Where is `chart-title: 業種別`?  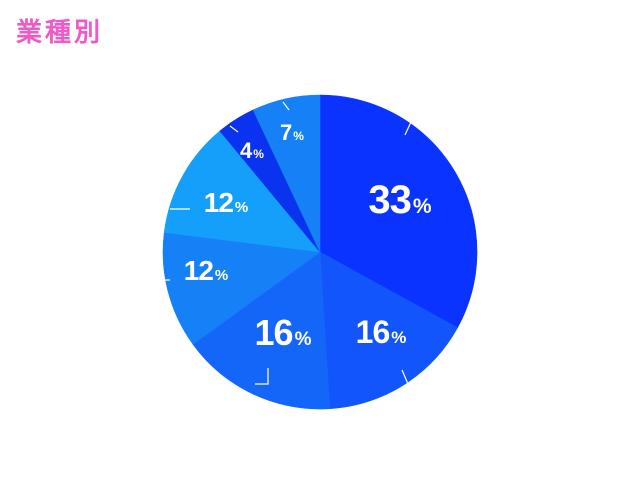
chart-title: 業種別 is located at coordinates (60, 33).